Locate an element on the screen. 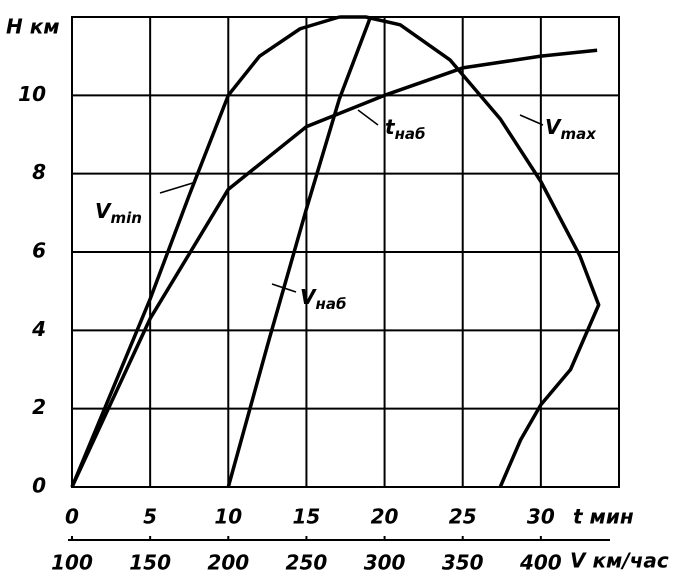  x2-tick-label: 0 is located at coordinates (72, 517).